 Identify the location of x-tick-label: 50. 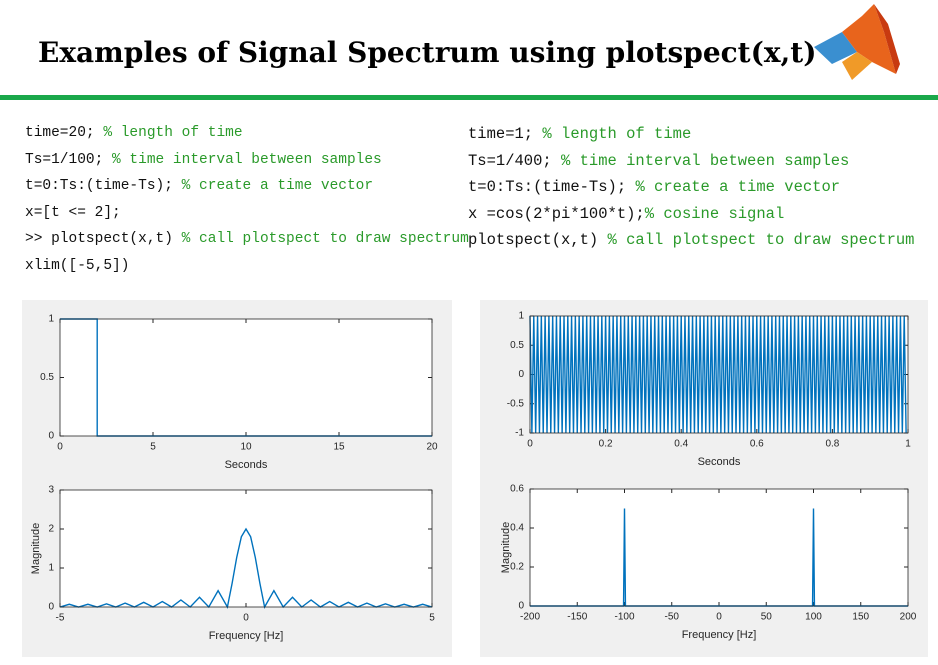
(767, 617).